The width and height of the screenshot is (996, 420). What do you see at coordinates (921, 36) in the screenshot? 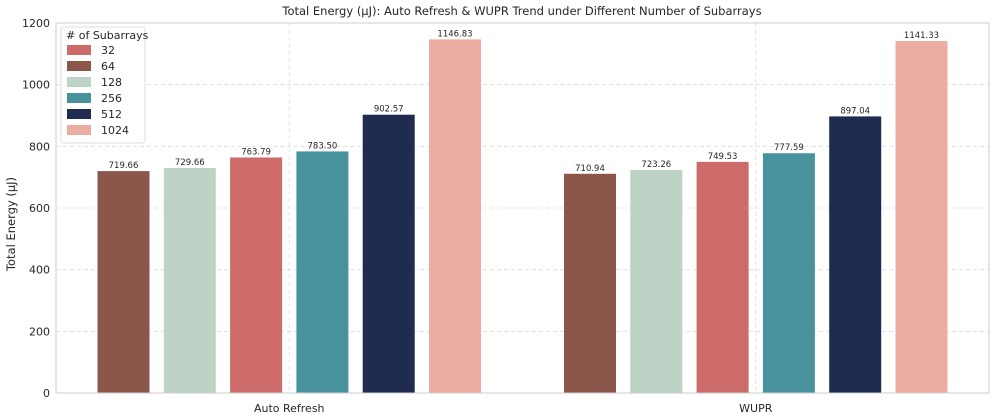
I see `bar-value-label: 1141.33` at bounding box center [921, 36].